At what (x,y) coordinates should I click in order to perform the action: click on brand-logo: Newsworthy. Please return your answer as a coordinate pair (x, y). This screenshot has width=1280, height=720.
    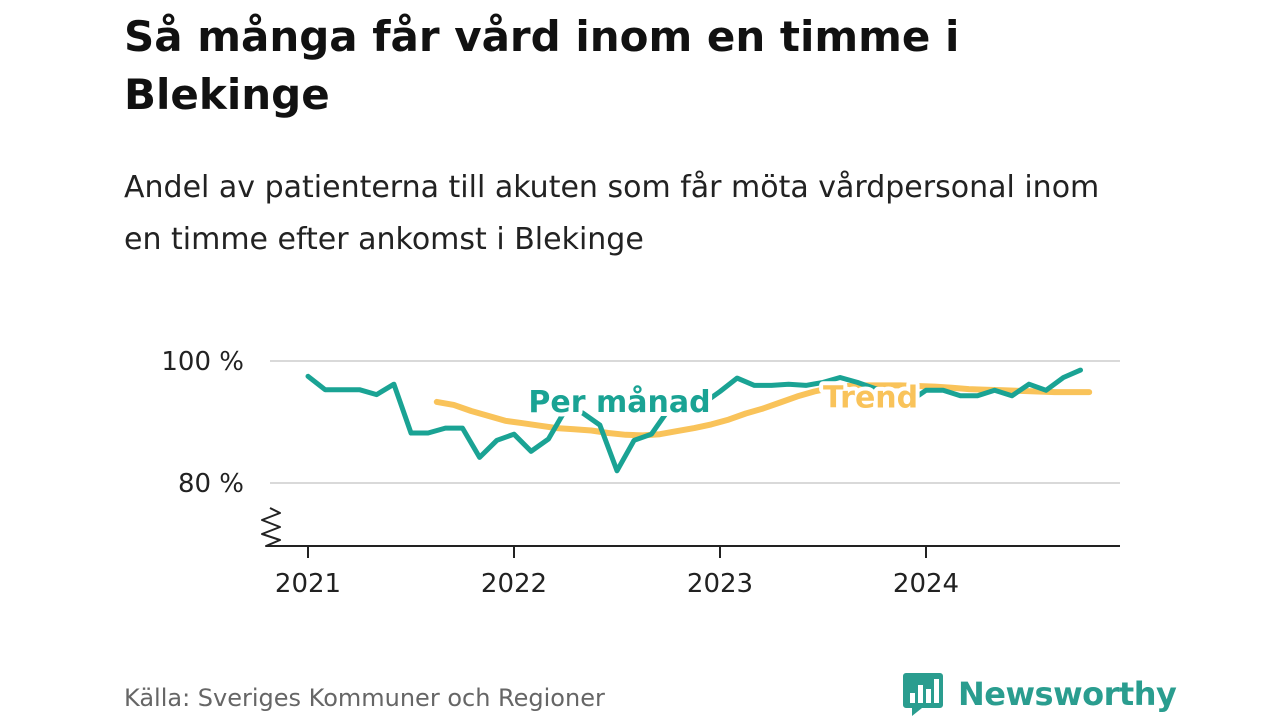
    Looking at the image, I should click on (1039, 694).